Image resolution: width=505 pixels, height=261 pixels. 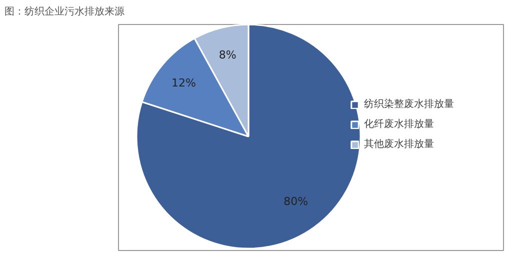 I want to click on legend-label: 纺织染整废水排放量, so click(x=409, y=104).